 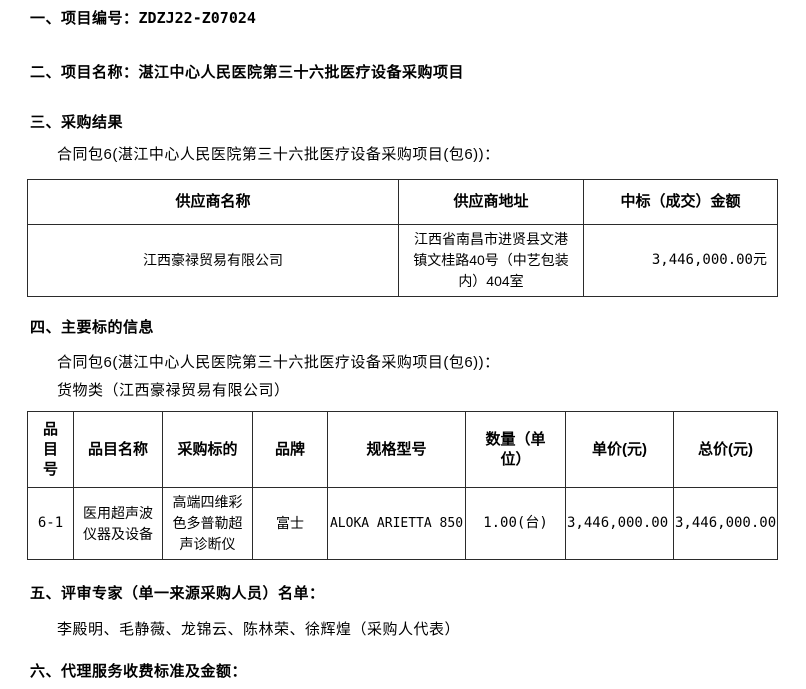 What do you see at coordinates (278, 154) in the screenshot?
I see `section-3-package-line: 合同包6(湛江中心人民医院第三十六批医疗设备采购项目(包6))：` at bounding box center [278, 154].